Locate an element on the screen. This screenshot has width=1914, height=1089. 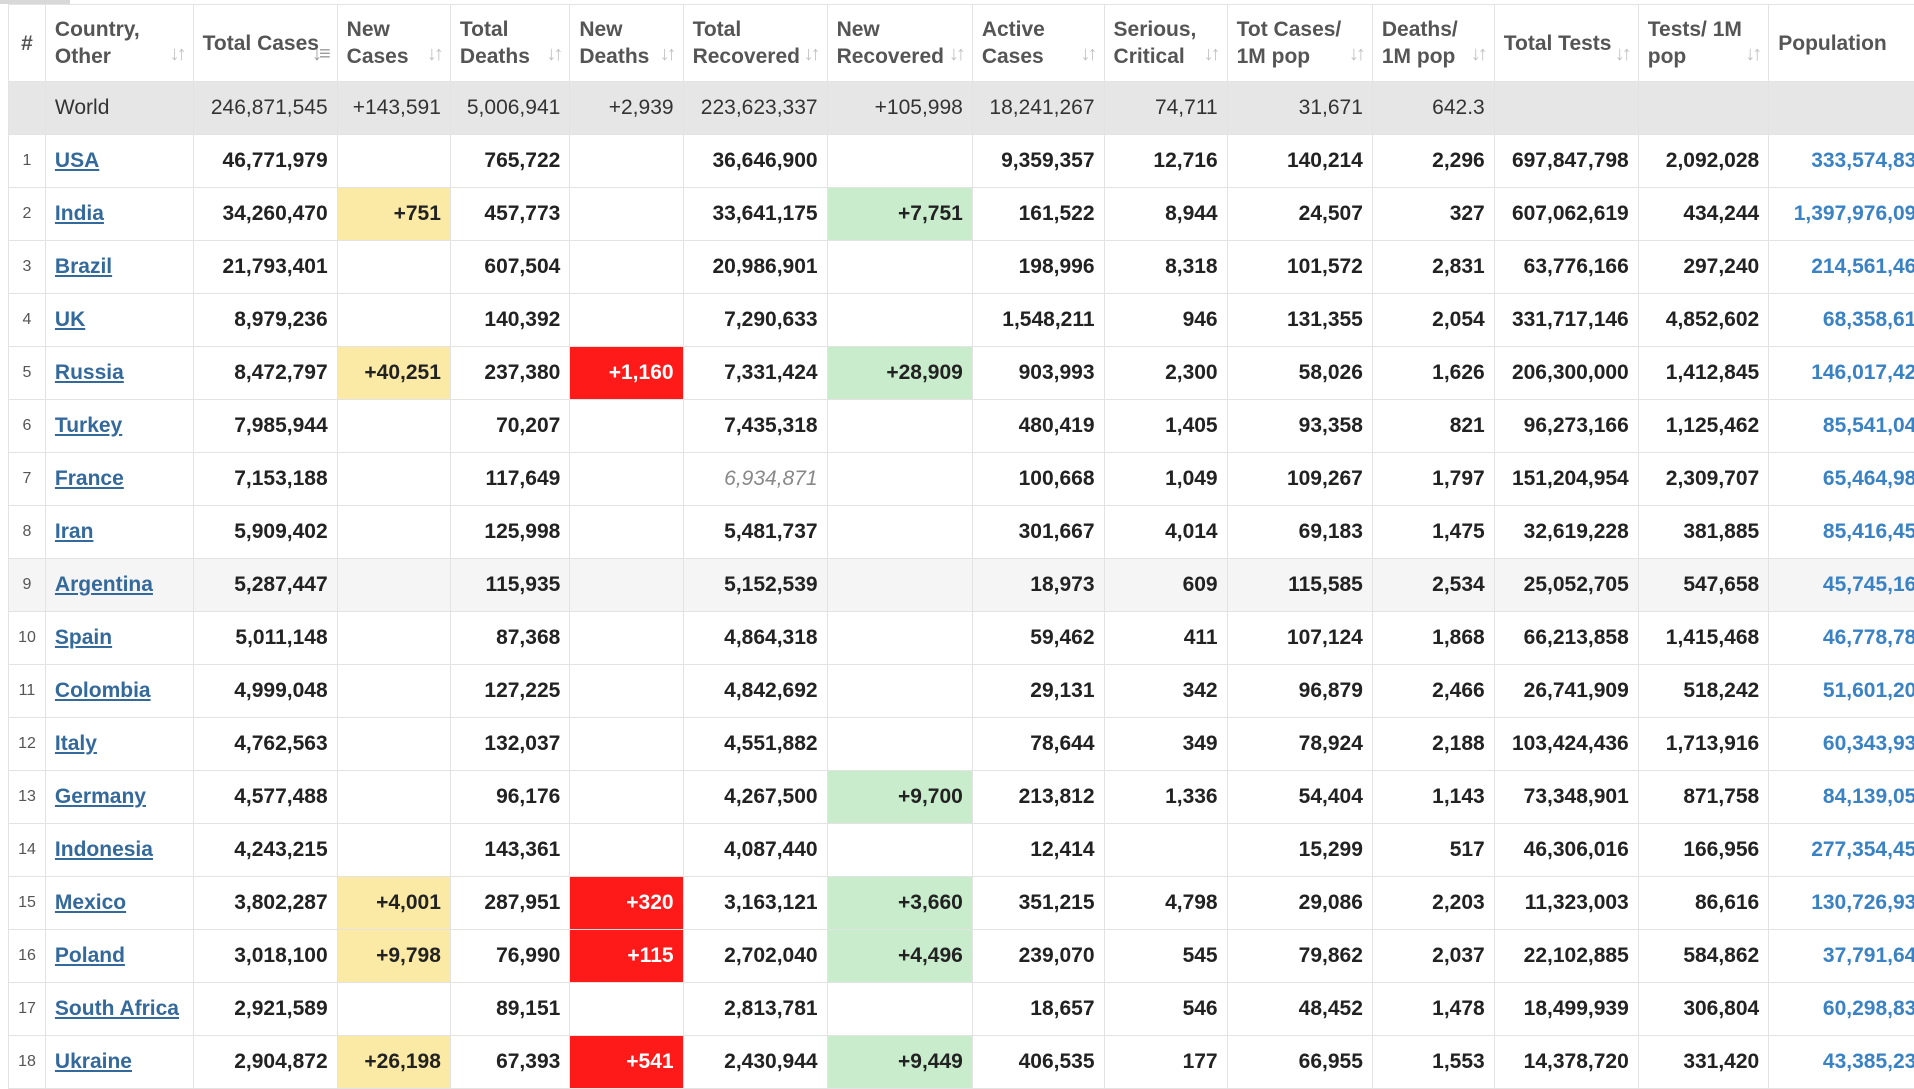
country-link: USA is located at coordinates (77, 160).